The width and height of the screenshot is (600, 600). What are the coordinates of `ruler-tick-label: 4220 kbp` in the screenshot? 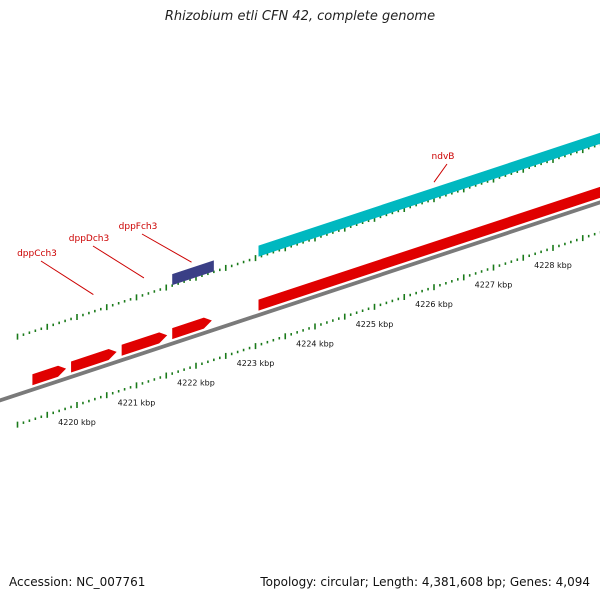 It's located at (77, 422).